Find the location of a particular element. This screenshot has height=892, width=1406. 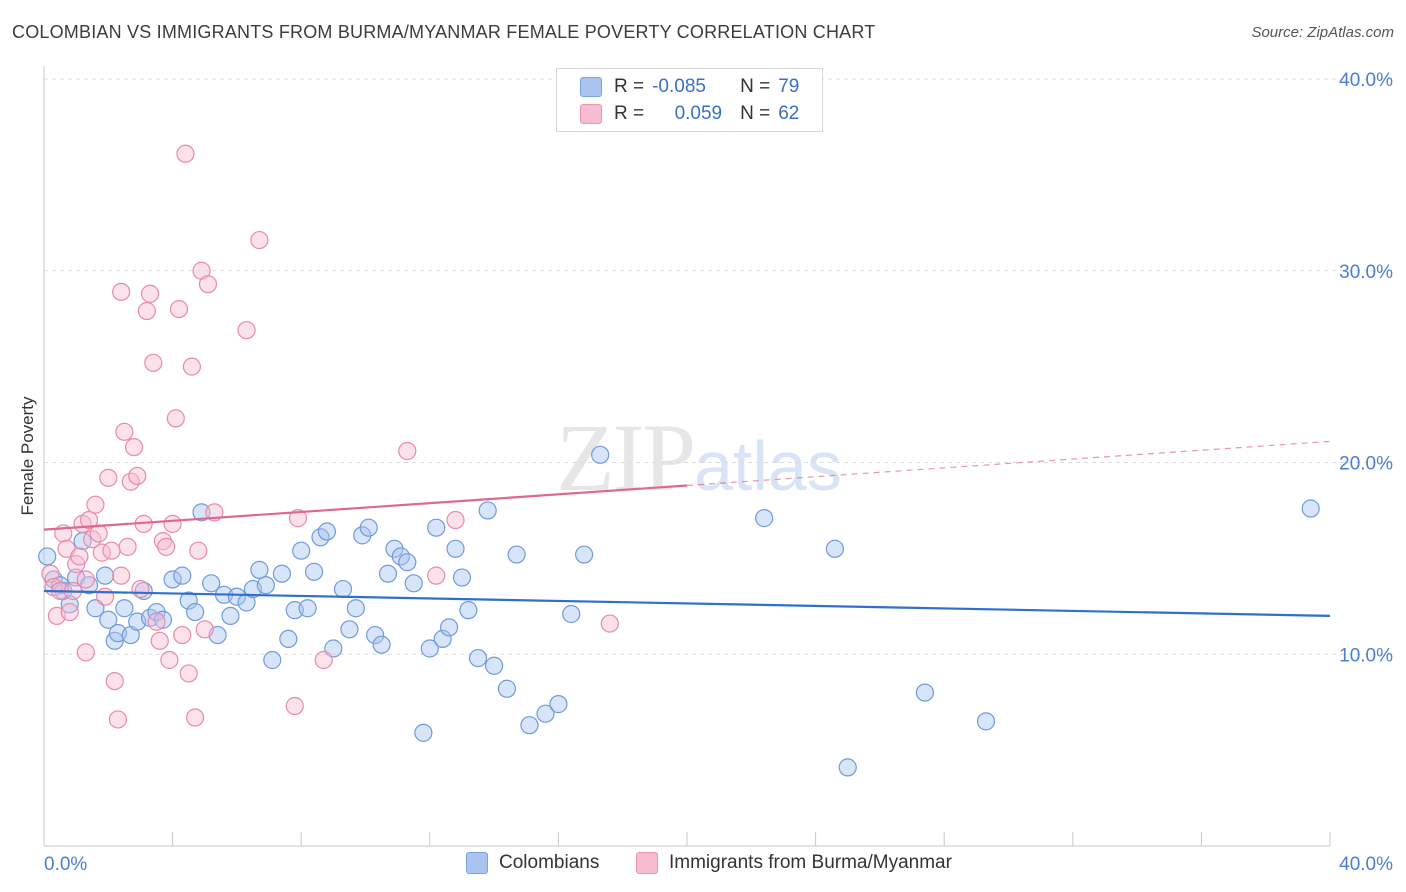

stats-r-value: 0.059 is located at coordinates (698, 113).